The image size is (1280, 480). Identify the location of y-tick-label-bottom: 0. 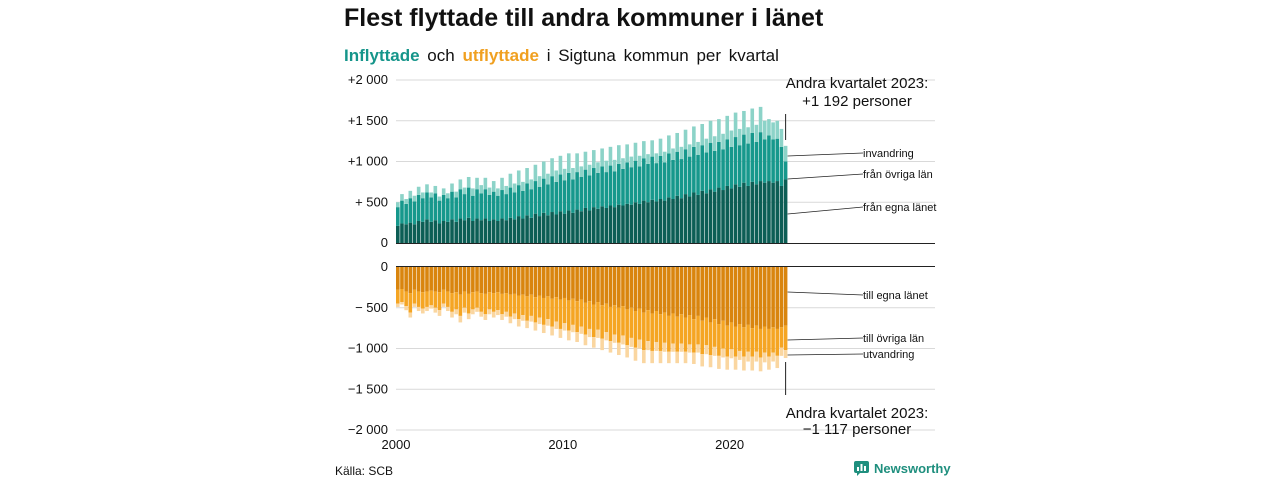
(384, 266).